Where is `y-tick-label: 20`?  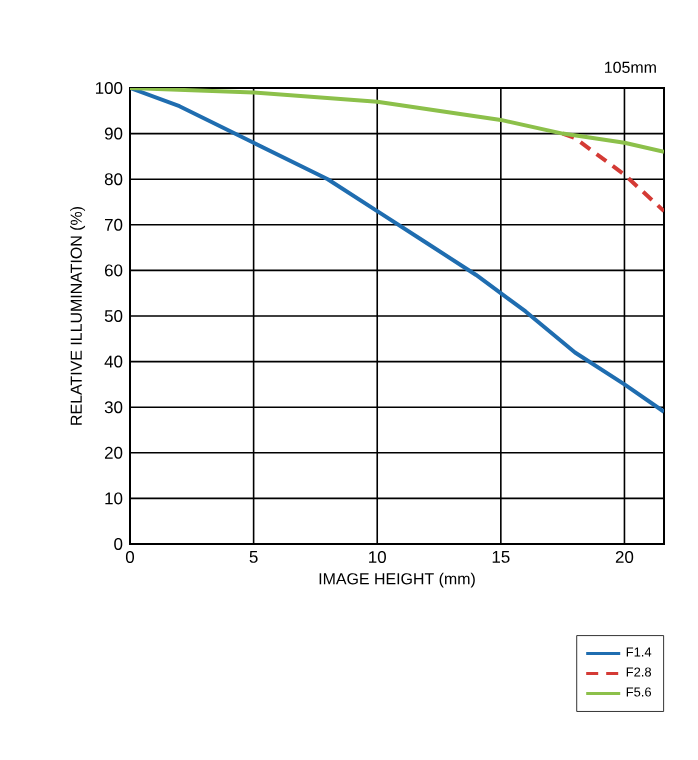
y-tick-label: 20 is located at coordinates (113, 452).